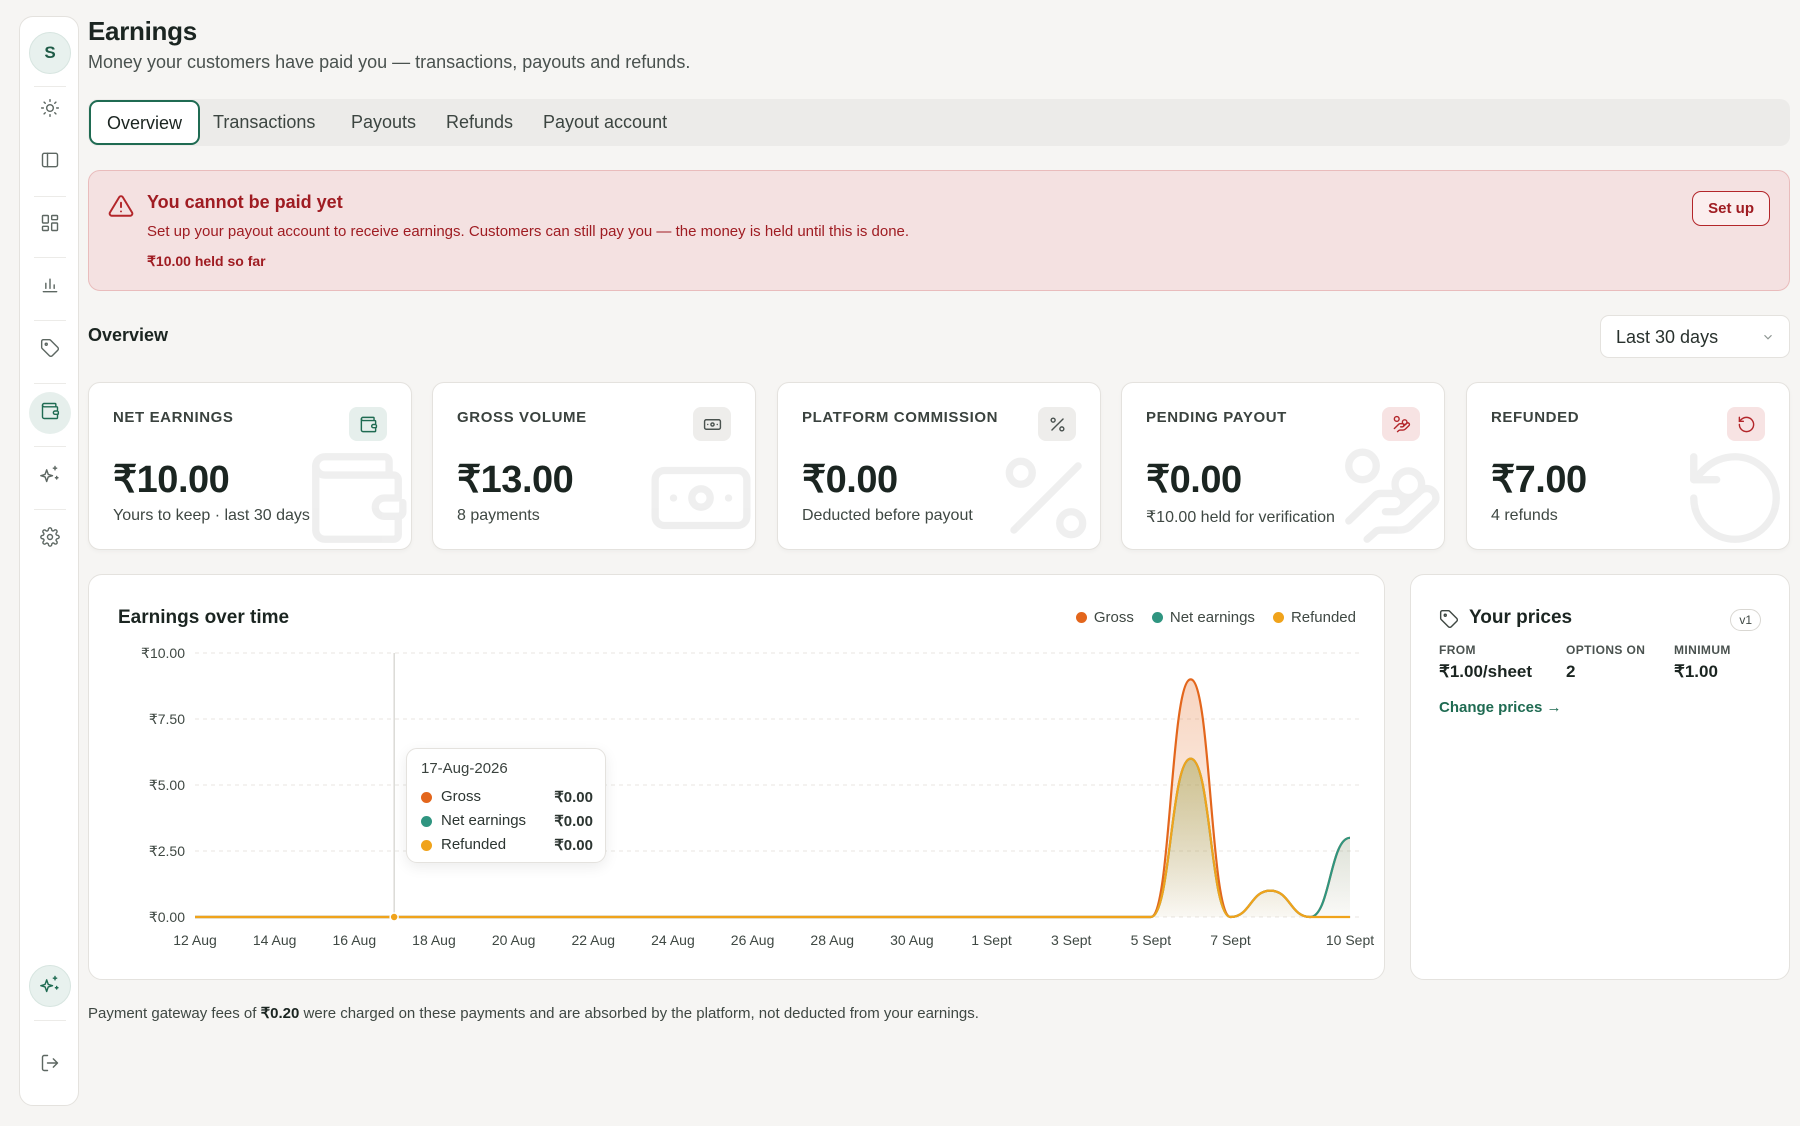  What do you see at coordinates (1500, 707) in the screenshot?
I see `change-prices-link: Change prices →` at bounding box center [1500, 707].